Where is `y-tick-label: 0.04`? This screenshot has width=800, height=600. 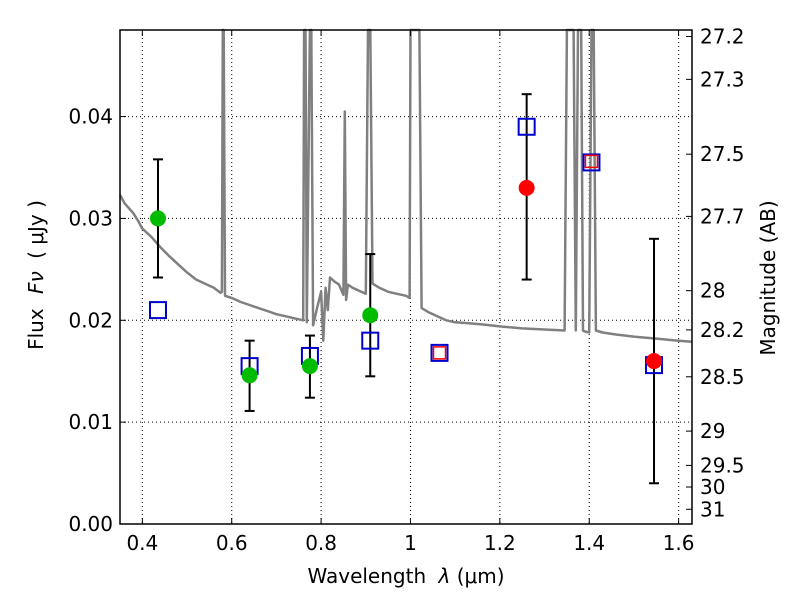 y-tick-label: 0.04 is located at coordinates (90, 117).